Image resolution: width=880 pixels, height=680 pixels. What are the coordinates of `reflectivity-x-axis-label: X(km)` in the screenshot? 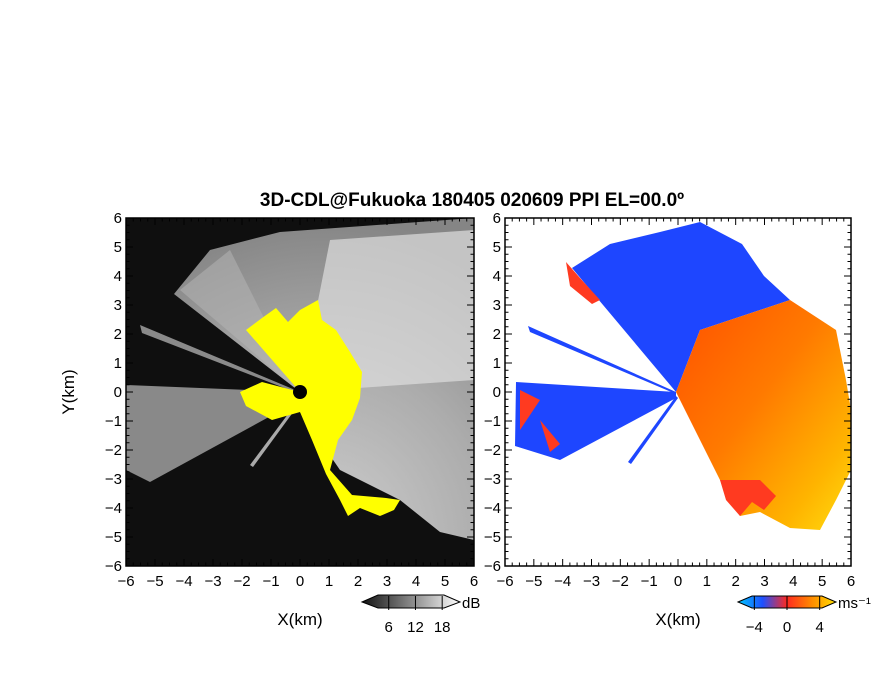 It's located at (299, 619).